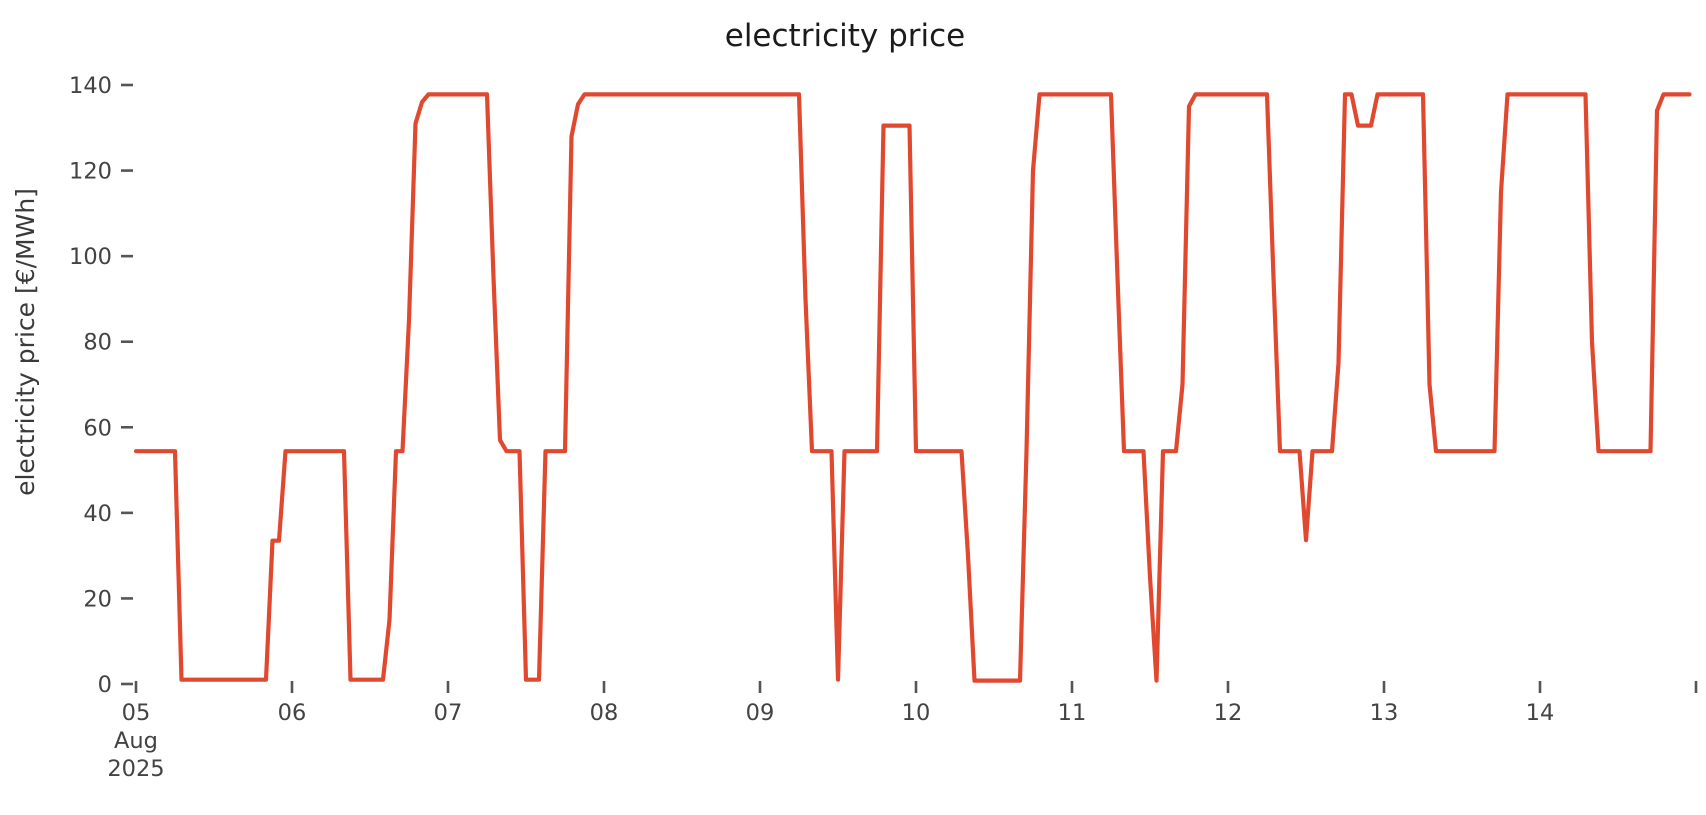  What do you see at coordinates (25, 342) in the screenshot?
I see `y-axis-label: electricity price [€/MWh]` at bounding box center [25, 342].